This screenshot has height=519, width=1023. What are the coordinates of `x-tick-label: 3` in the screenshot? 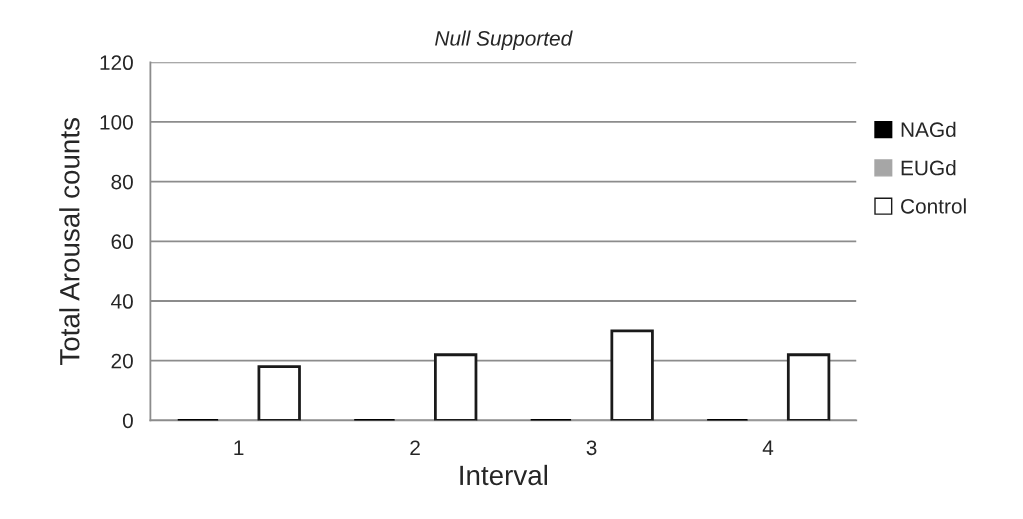 It's located at (591, 448).